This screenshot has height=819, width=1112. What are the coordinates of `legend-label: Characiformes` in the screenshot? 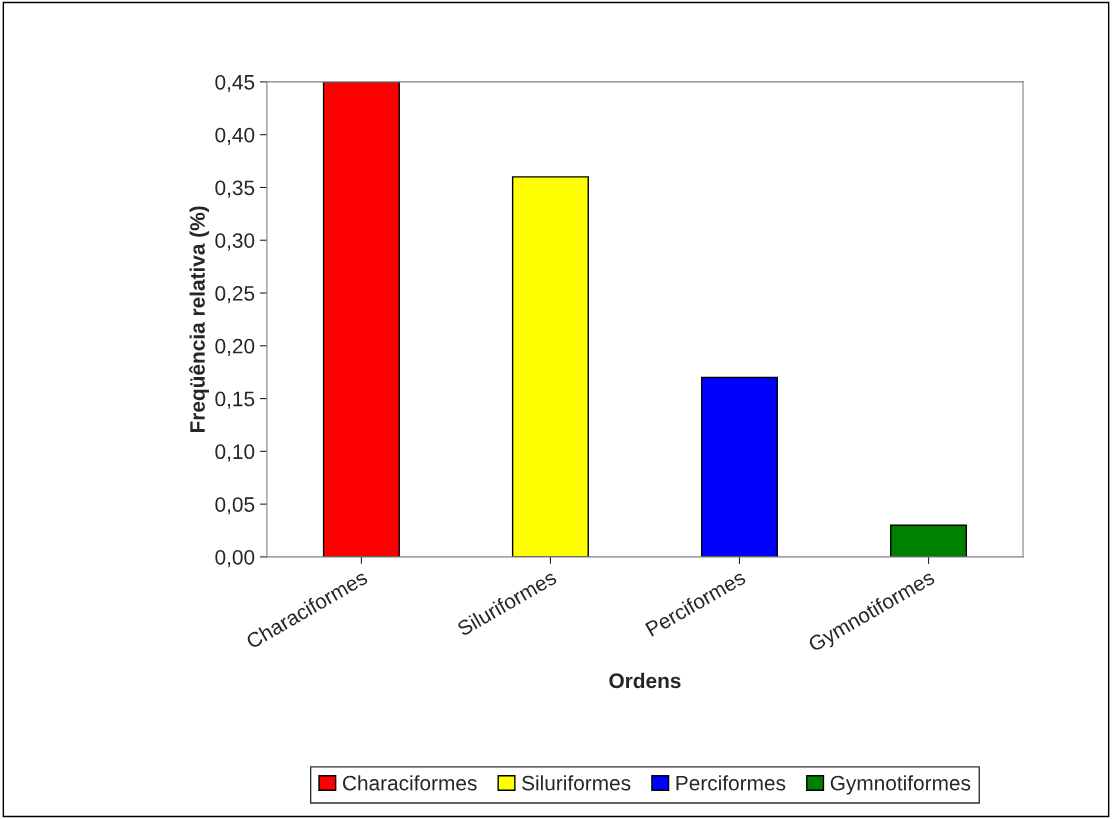 It's located at (409, 783).